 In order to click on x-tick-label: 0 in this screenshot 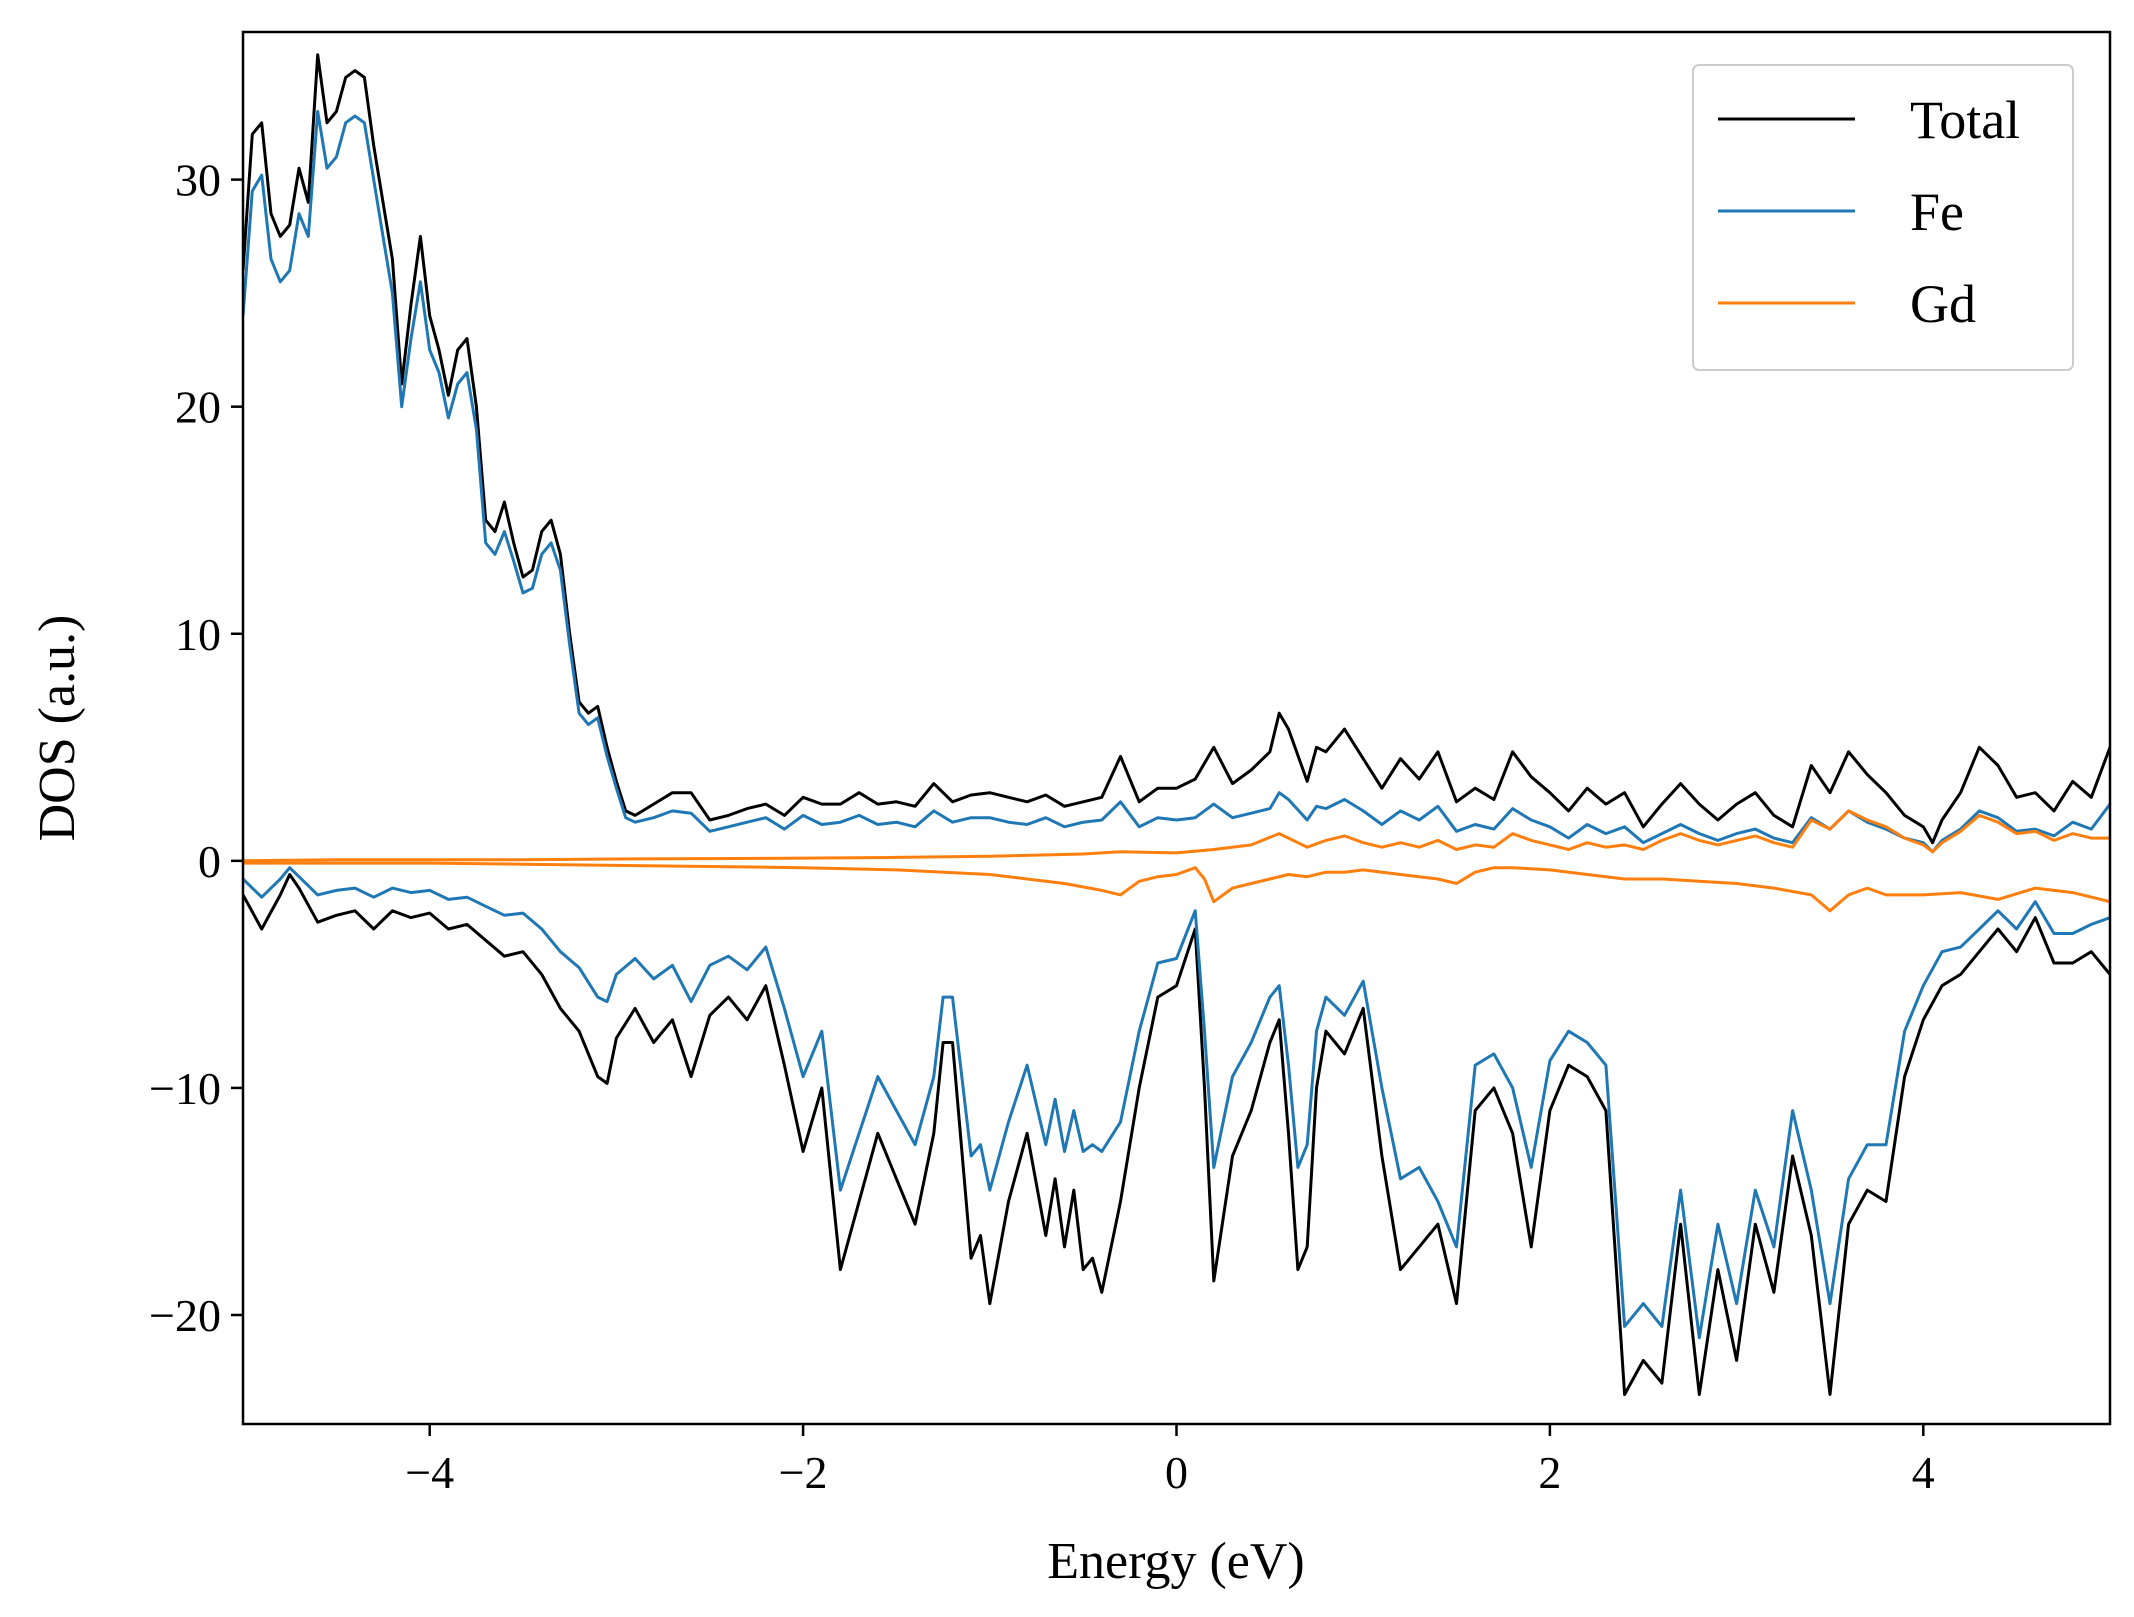, I will do `click(1176, 1472)`.